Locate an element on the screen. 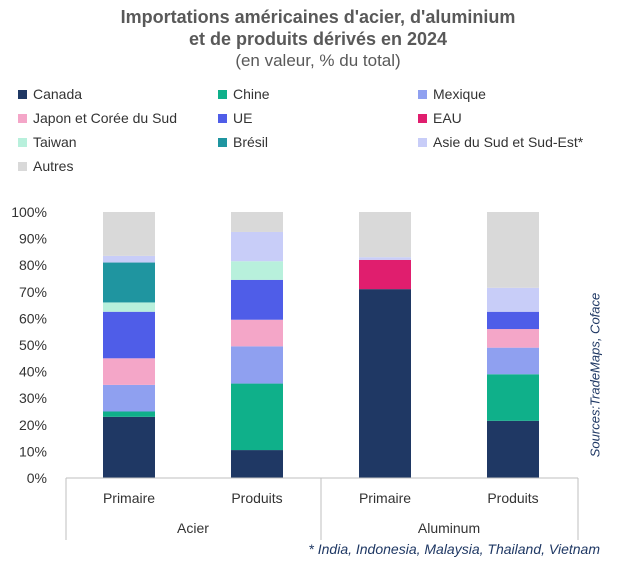  legend-item: Mexique is located at coordinates (452, 94).